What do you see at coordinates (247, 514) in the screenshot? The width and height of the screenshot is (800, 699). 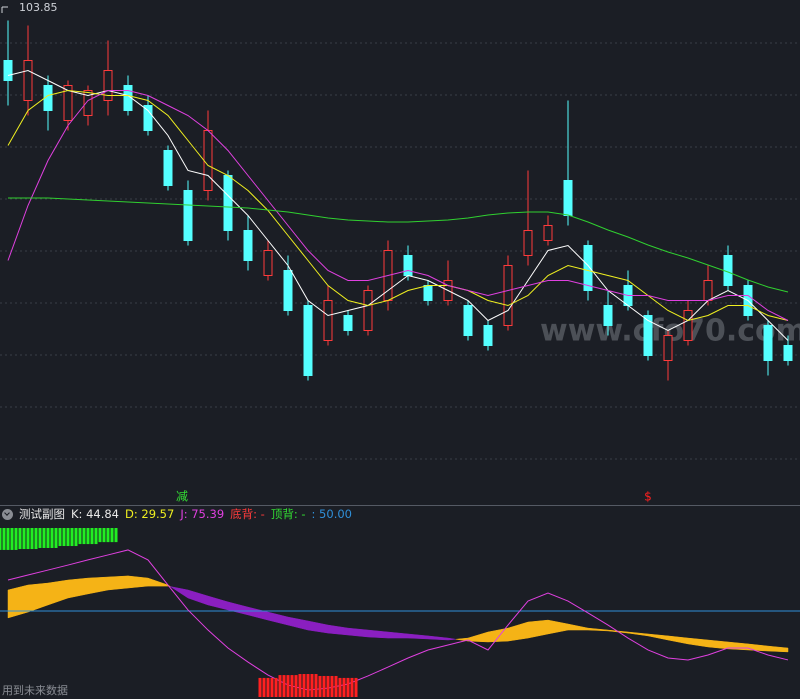 I see `indicator-value: 底背: -` at bounding box center [247, 514].